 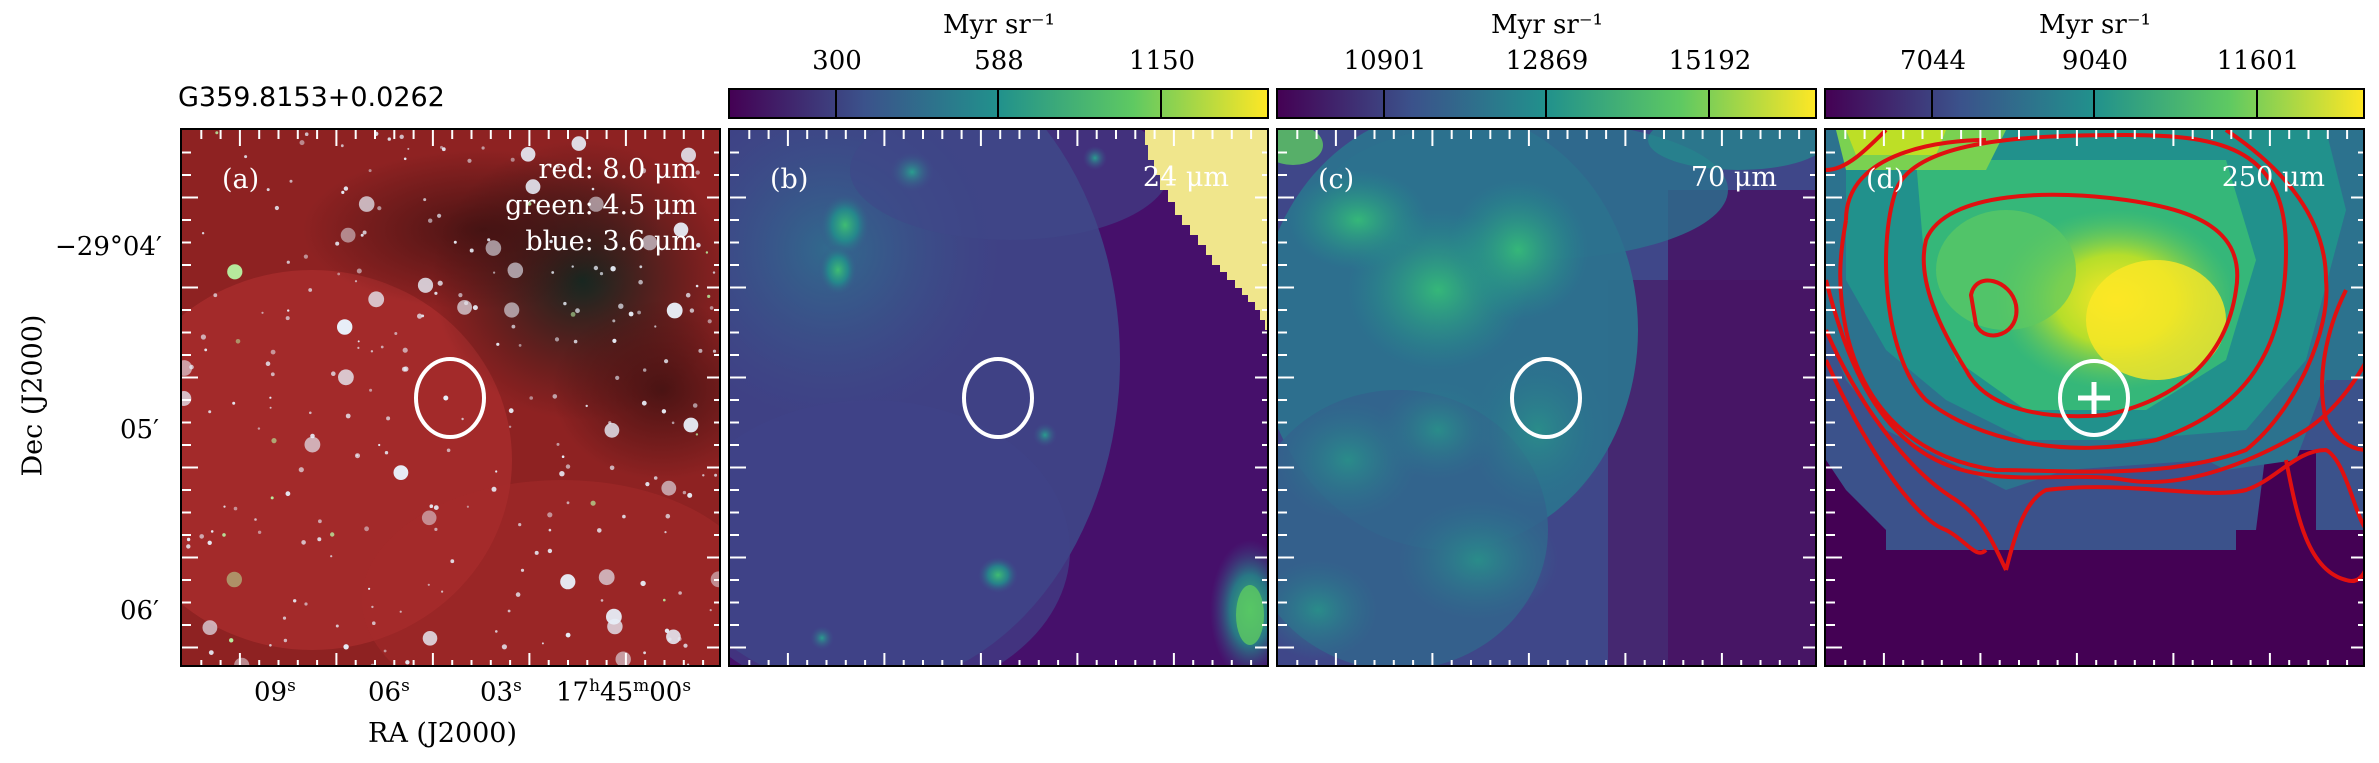 What do you see at coordinates (389, 692) in the screenshot?
I see `x-tick-label: 06s` at bounding box center [389, 692].